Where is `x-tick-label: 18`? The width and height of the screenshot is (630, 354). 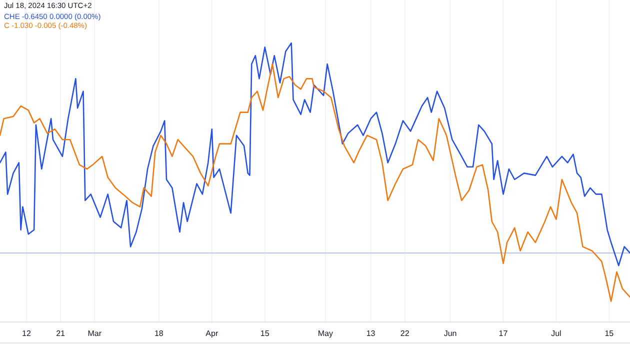
x-tick-label: 18 is located at coordinates (159, 333).